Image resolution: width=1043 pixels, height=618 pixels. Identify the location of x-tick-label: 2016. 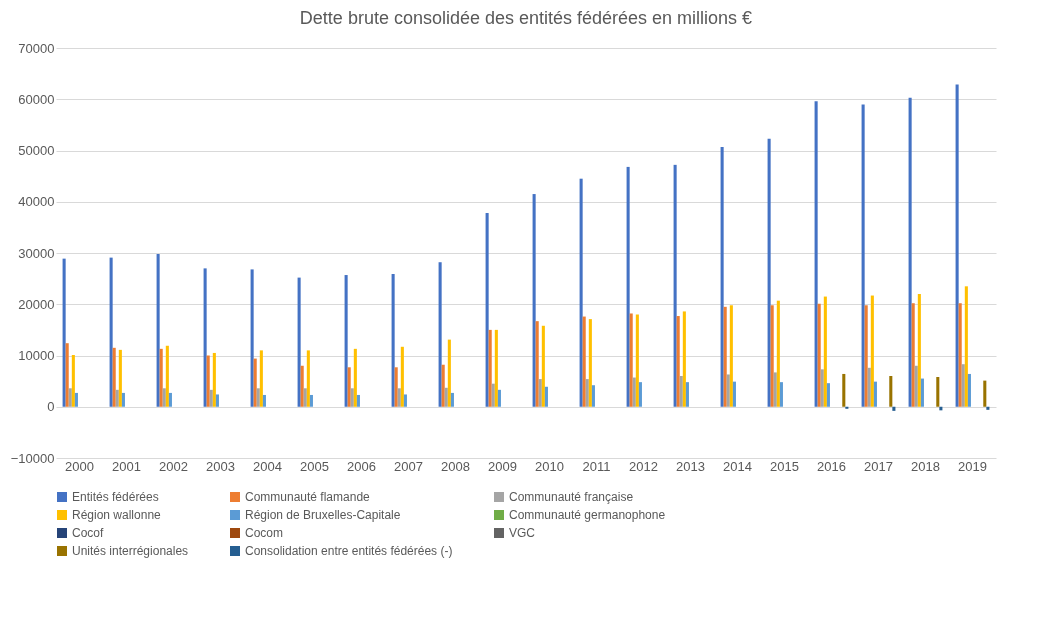
(831, 466).